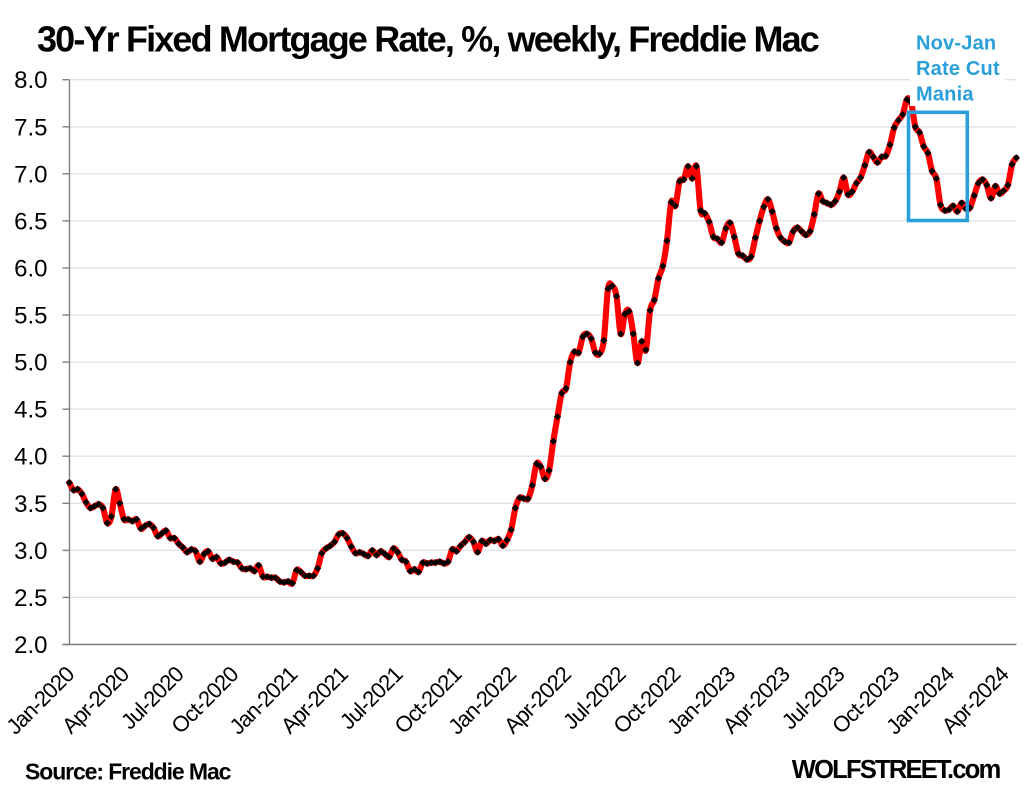 The height and width of the screenshot is (796, 1024). I want to click on svg-text: 7.0, so click(30, 174).